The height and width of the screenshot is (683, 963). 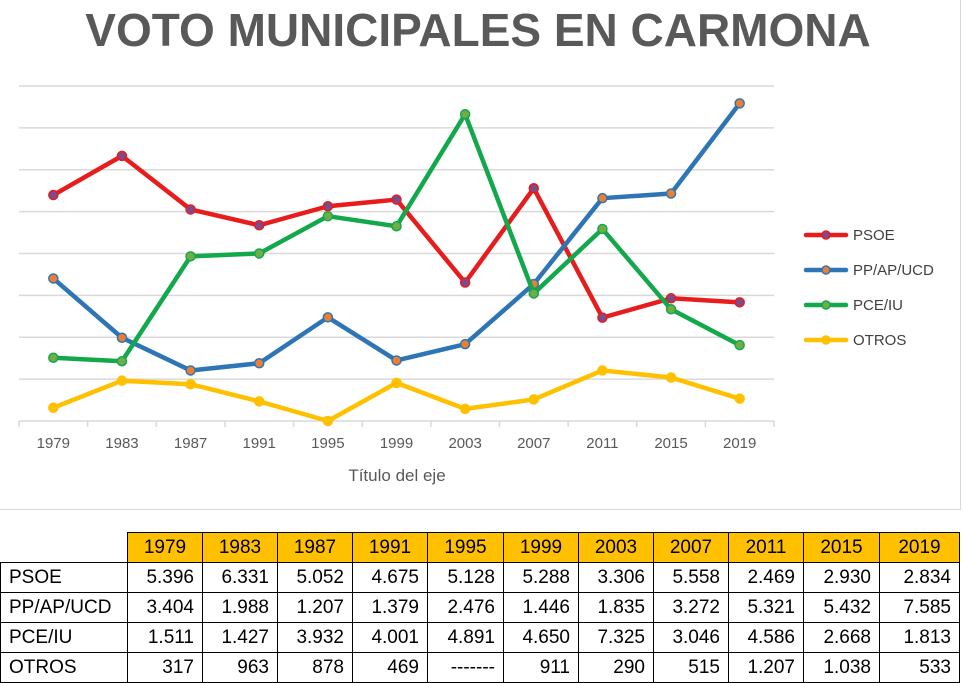 What do you see at coordinates (64, 667) in the screenshot?
I see `party-label-cell: OTROS` at bounding box center [64, 667].